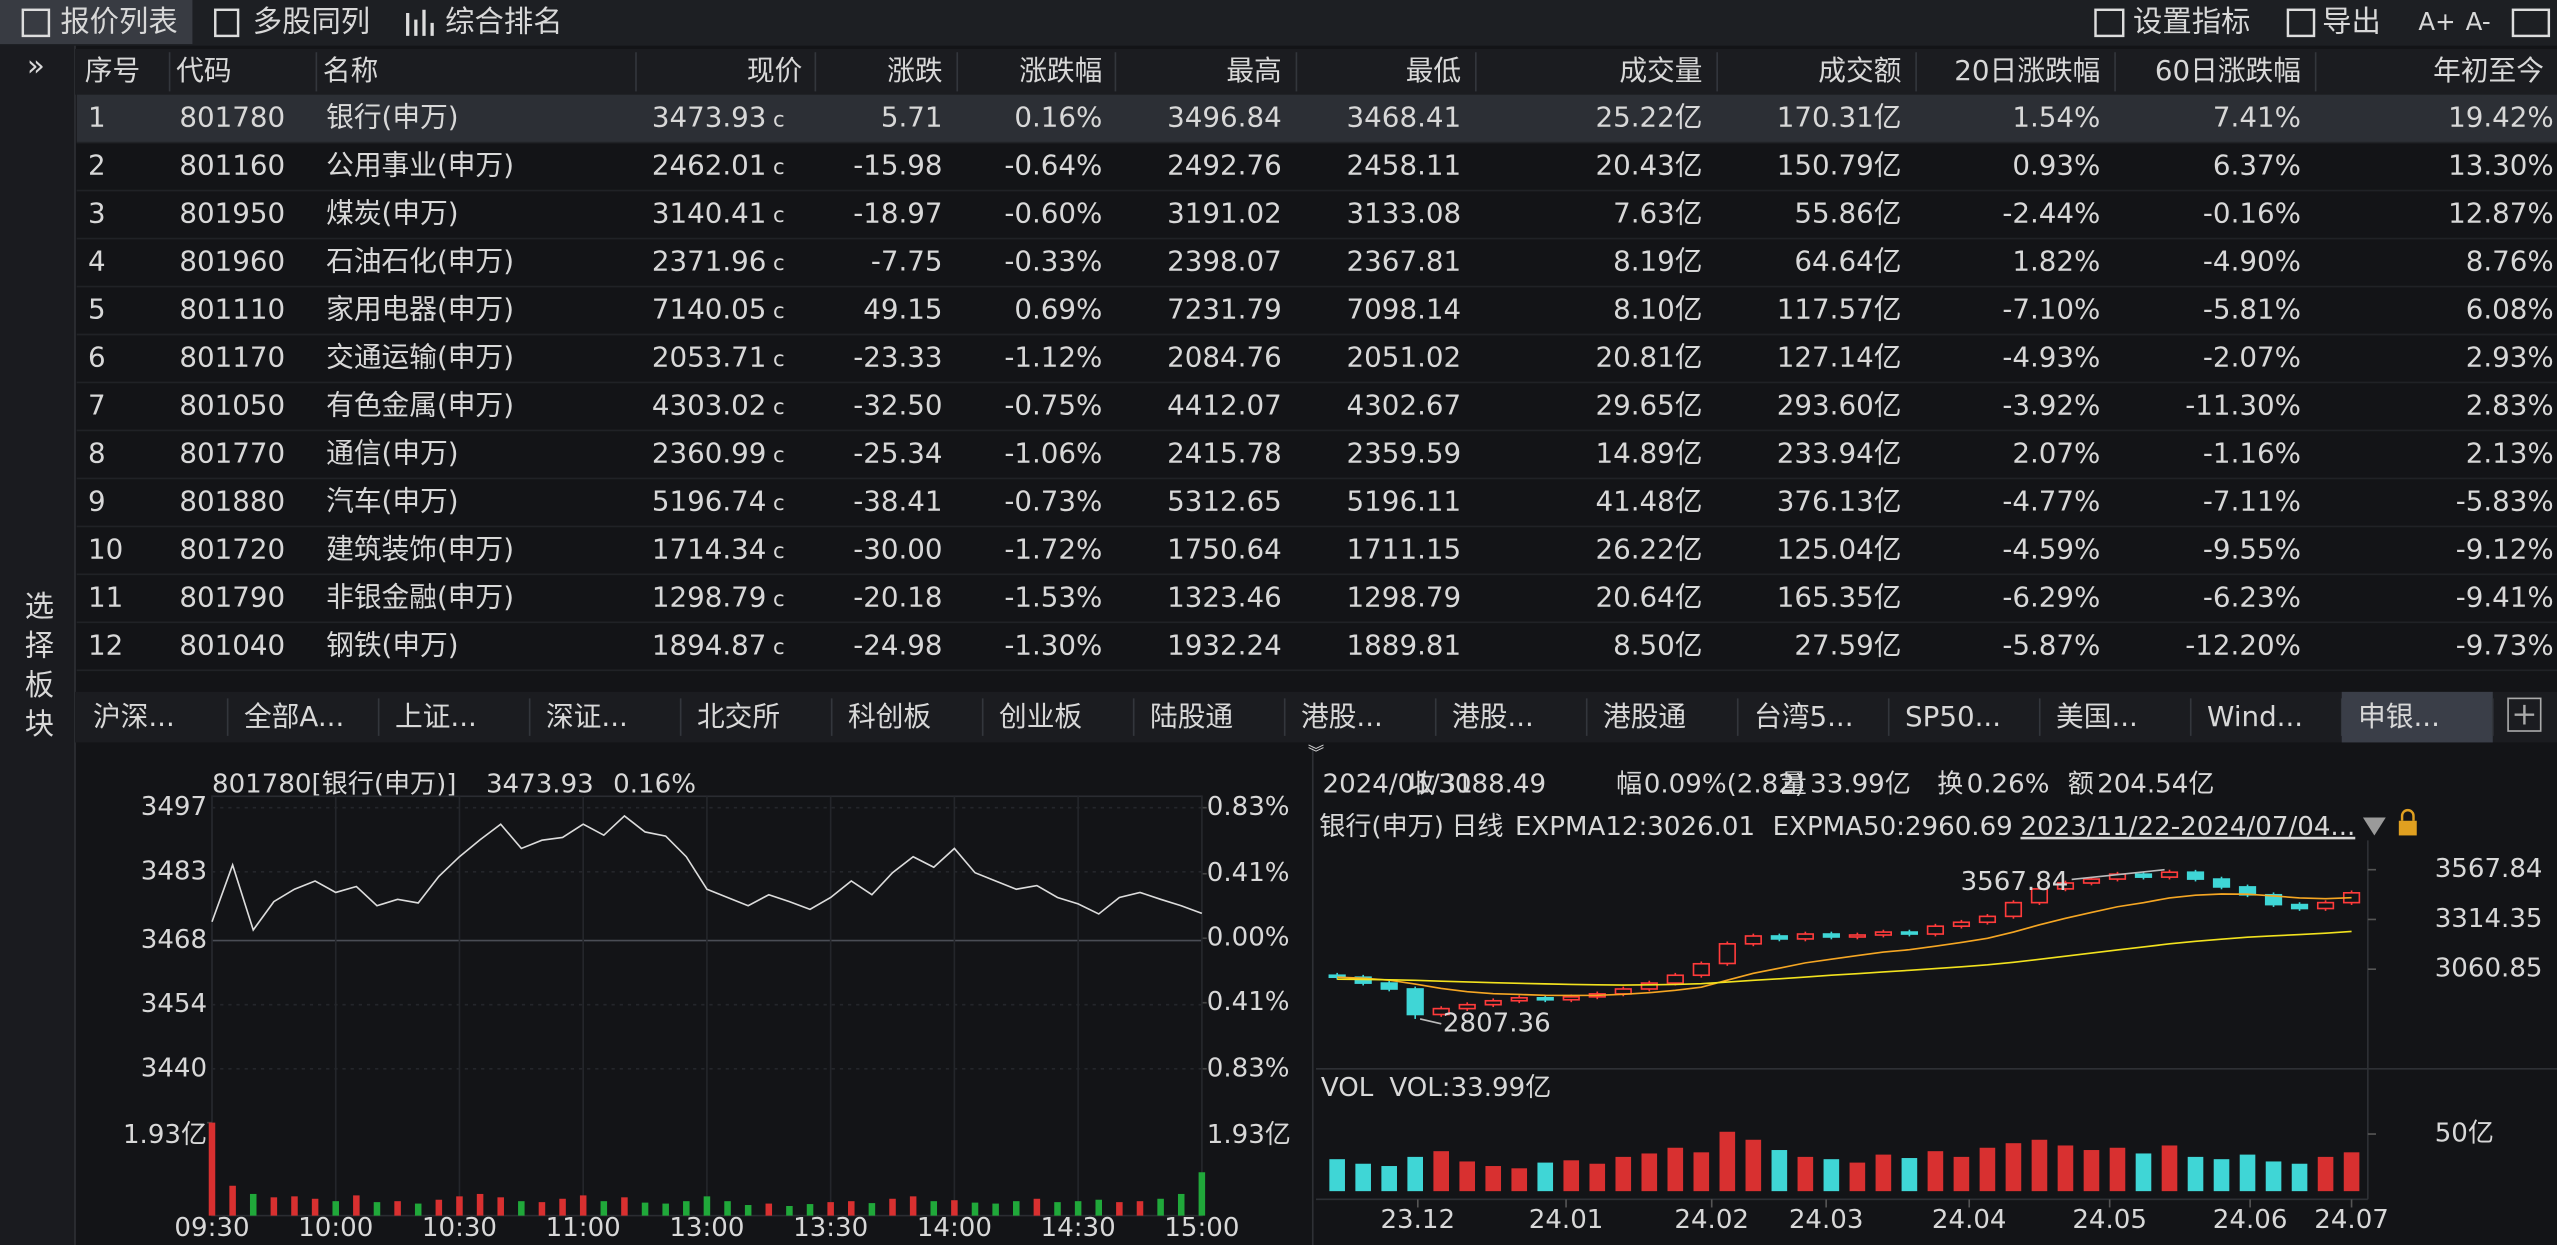 The width and height of the screenshot is (2557, 1245). Describe the element at coordinates (2051, 213) in the screenshot. I see `table-cell: -2.44%` at that location.